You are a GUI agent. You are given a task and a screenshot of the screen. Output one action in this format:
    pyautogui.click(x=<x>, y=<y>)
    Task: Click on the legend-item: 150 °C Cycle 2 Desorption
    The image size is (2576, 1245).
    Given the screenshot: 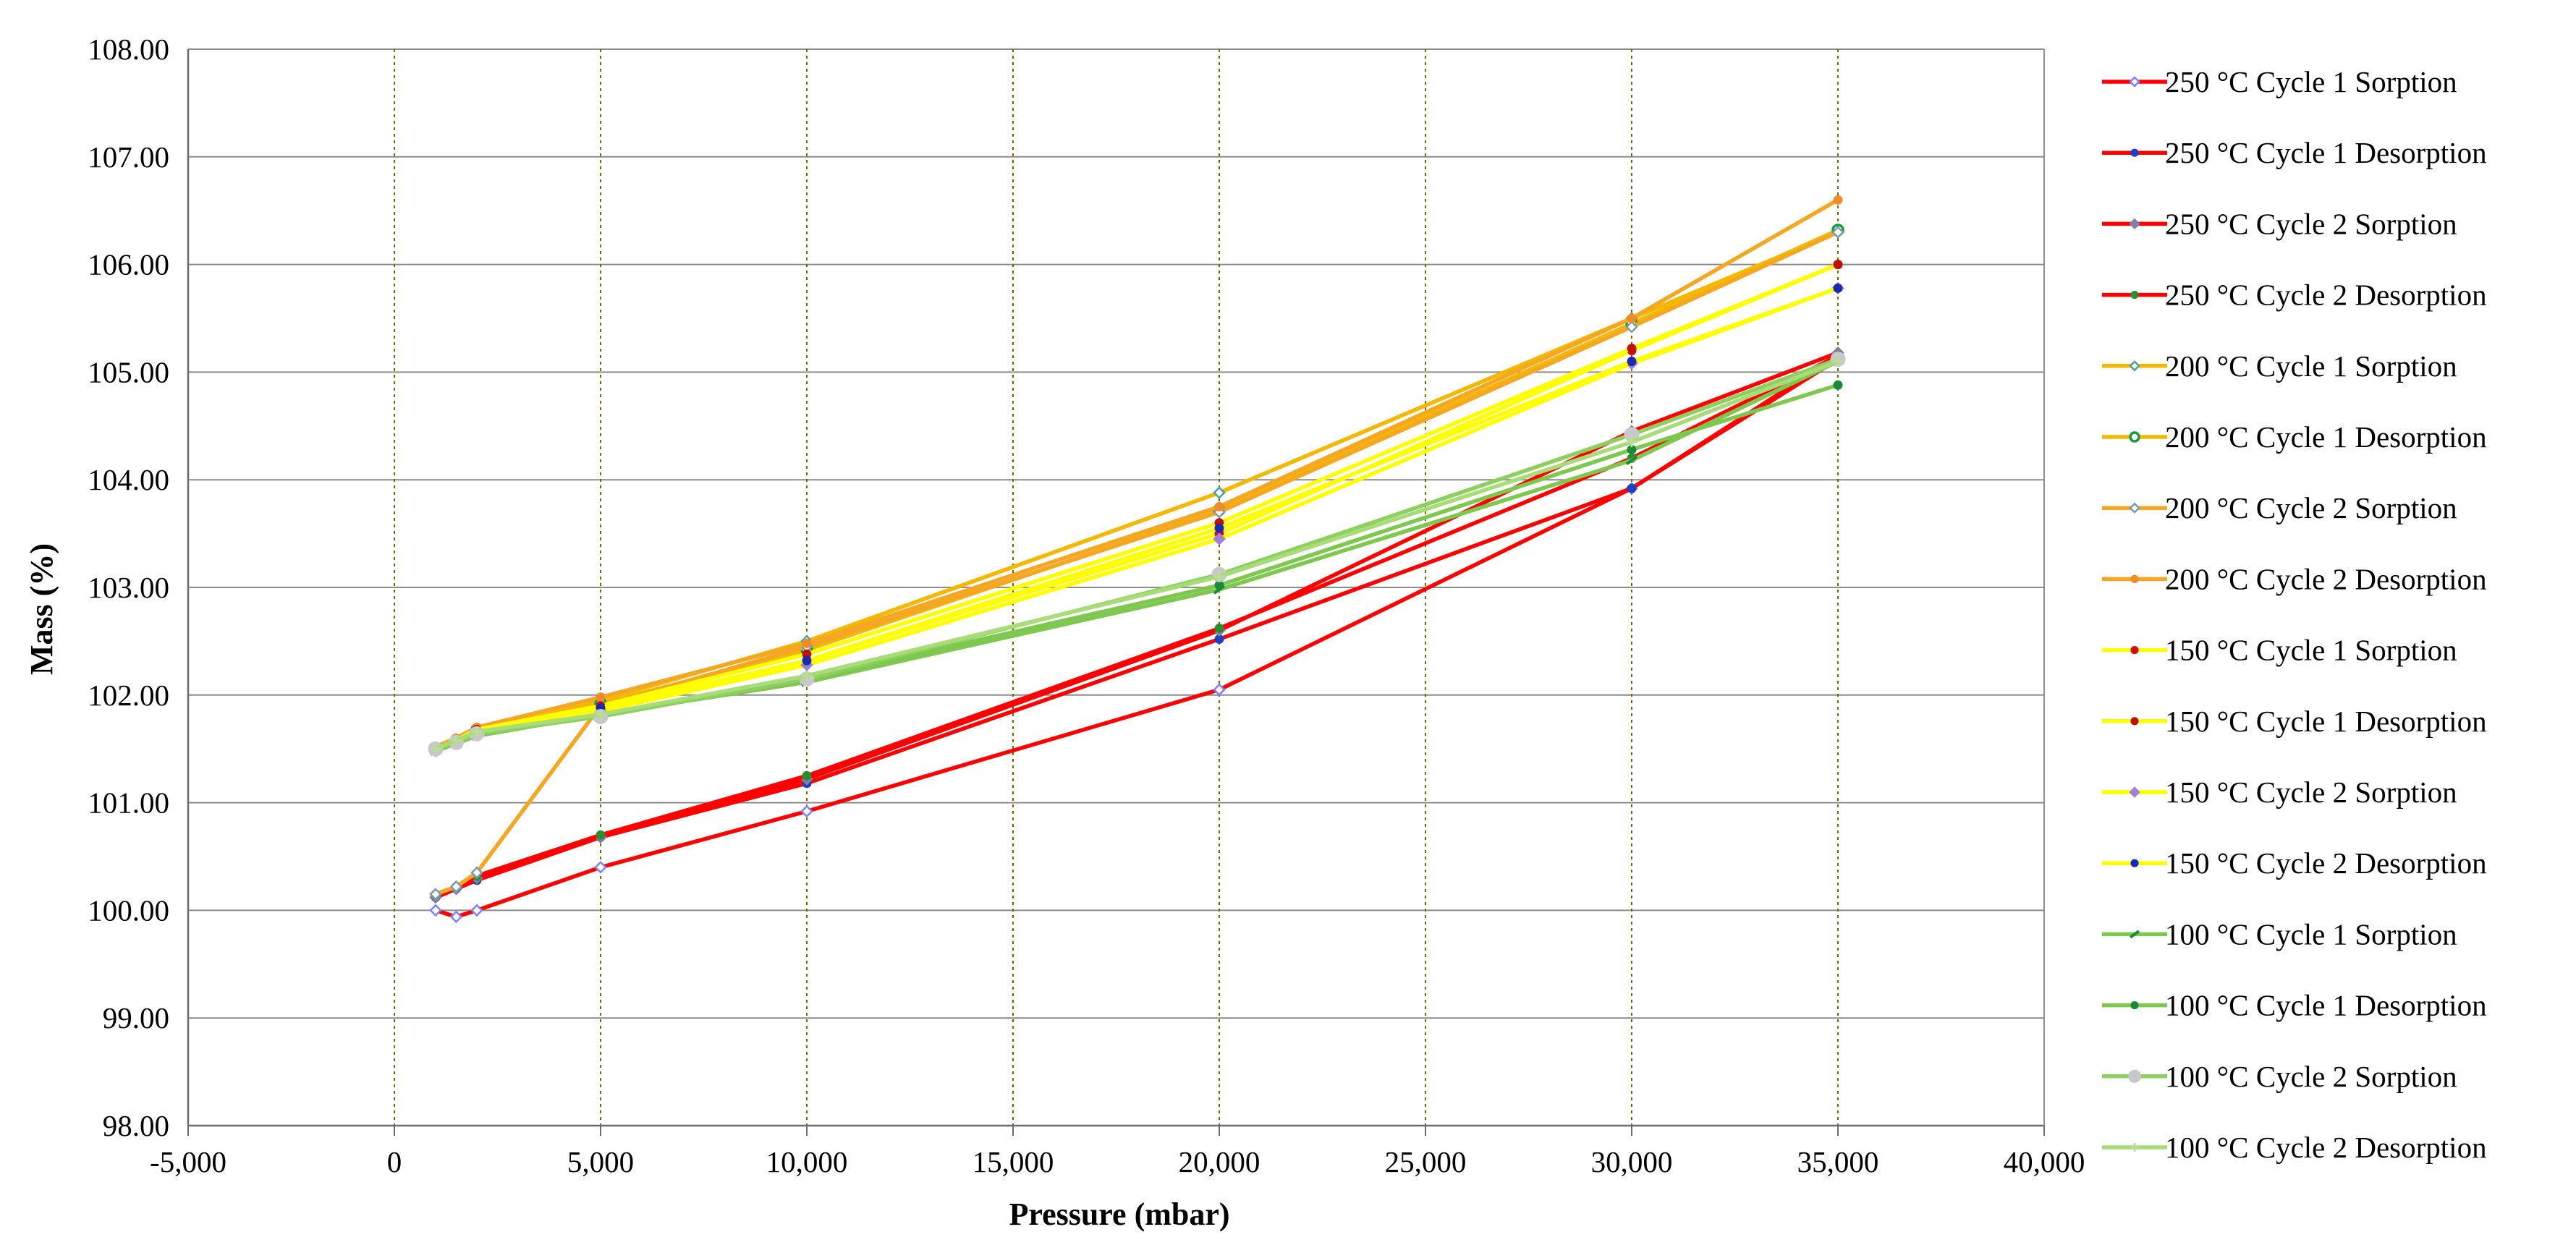 What is the action you would take?
    pyautogui.click(x=2294, y=863)
    